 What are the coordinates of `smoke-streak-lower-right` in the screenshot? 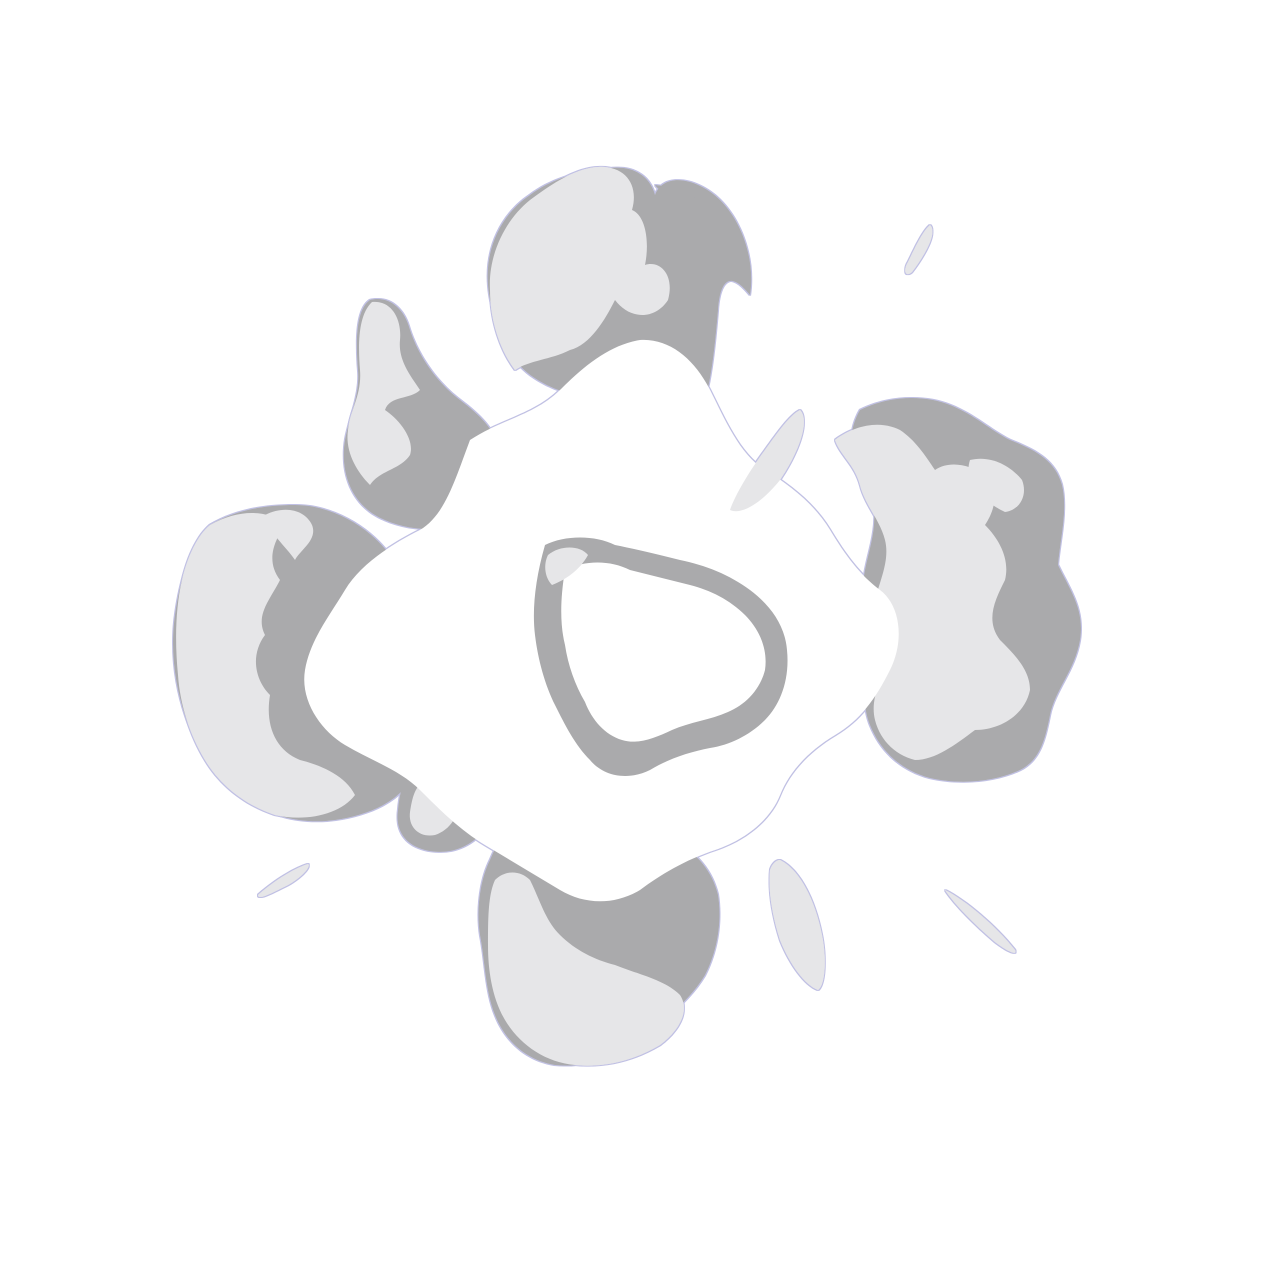 It's located at (797, 925).